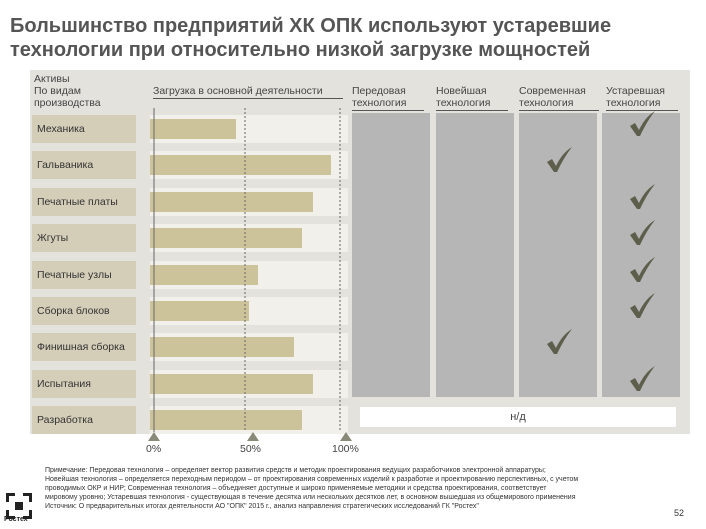 The width and height of the screenshot is (706, 529). I want to click on page-number: 52, so click(679, 513).